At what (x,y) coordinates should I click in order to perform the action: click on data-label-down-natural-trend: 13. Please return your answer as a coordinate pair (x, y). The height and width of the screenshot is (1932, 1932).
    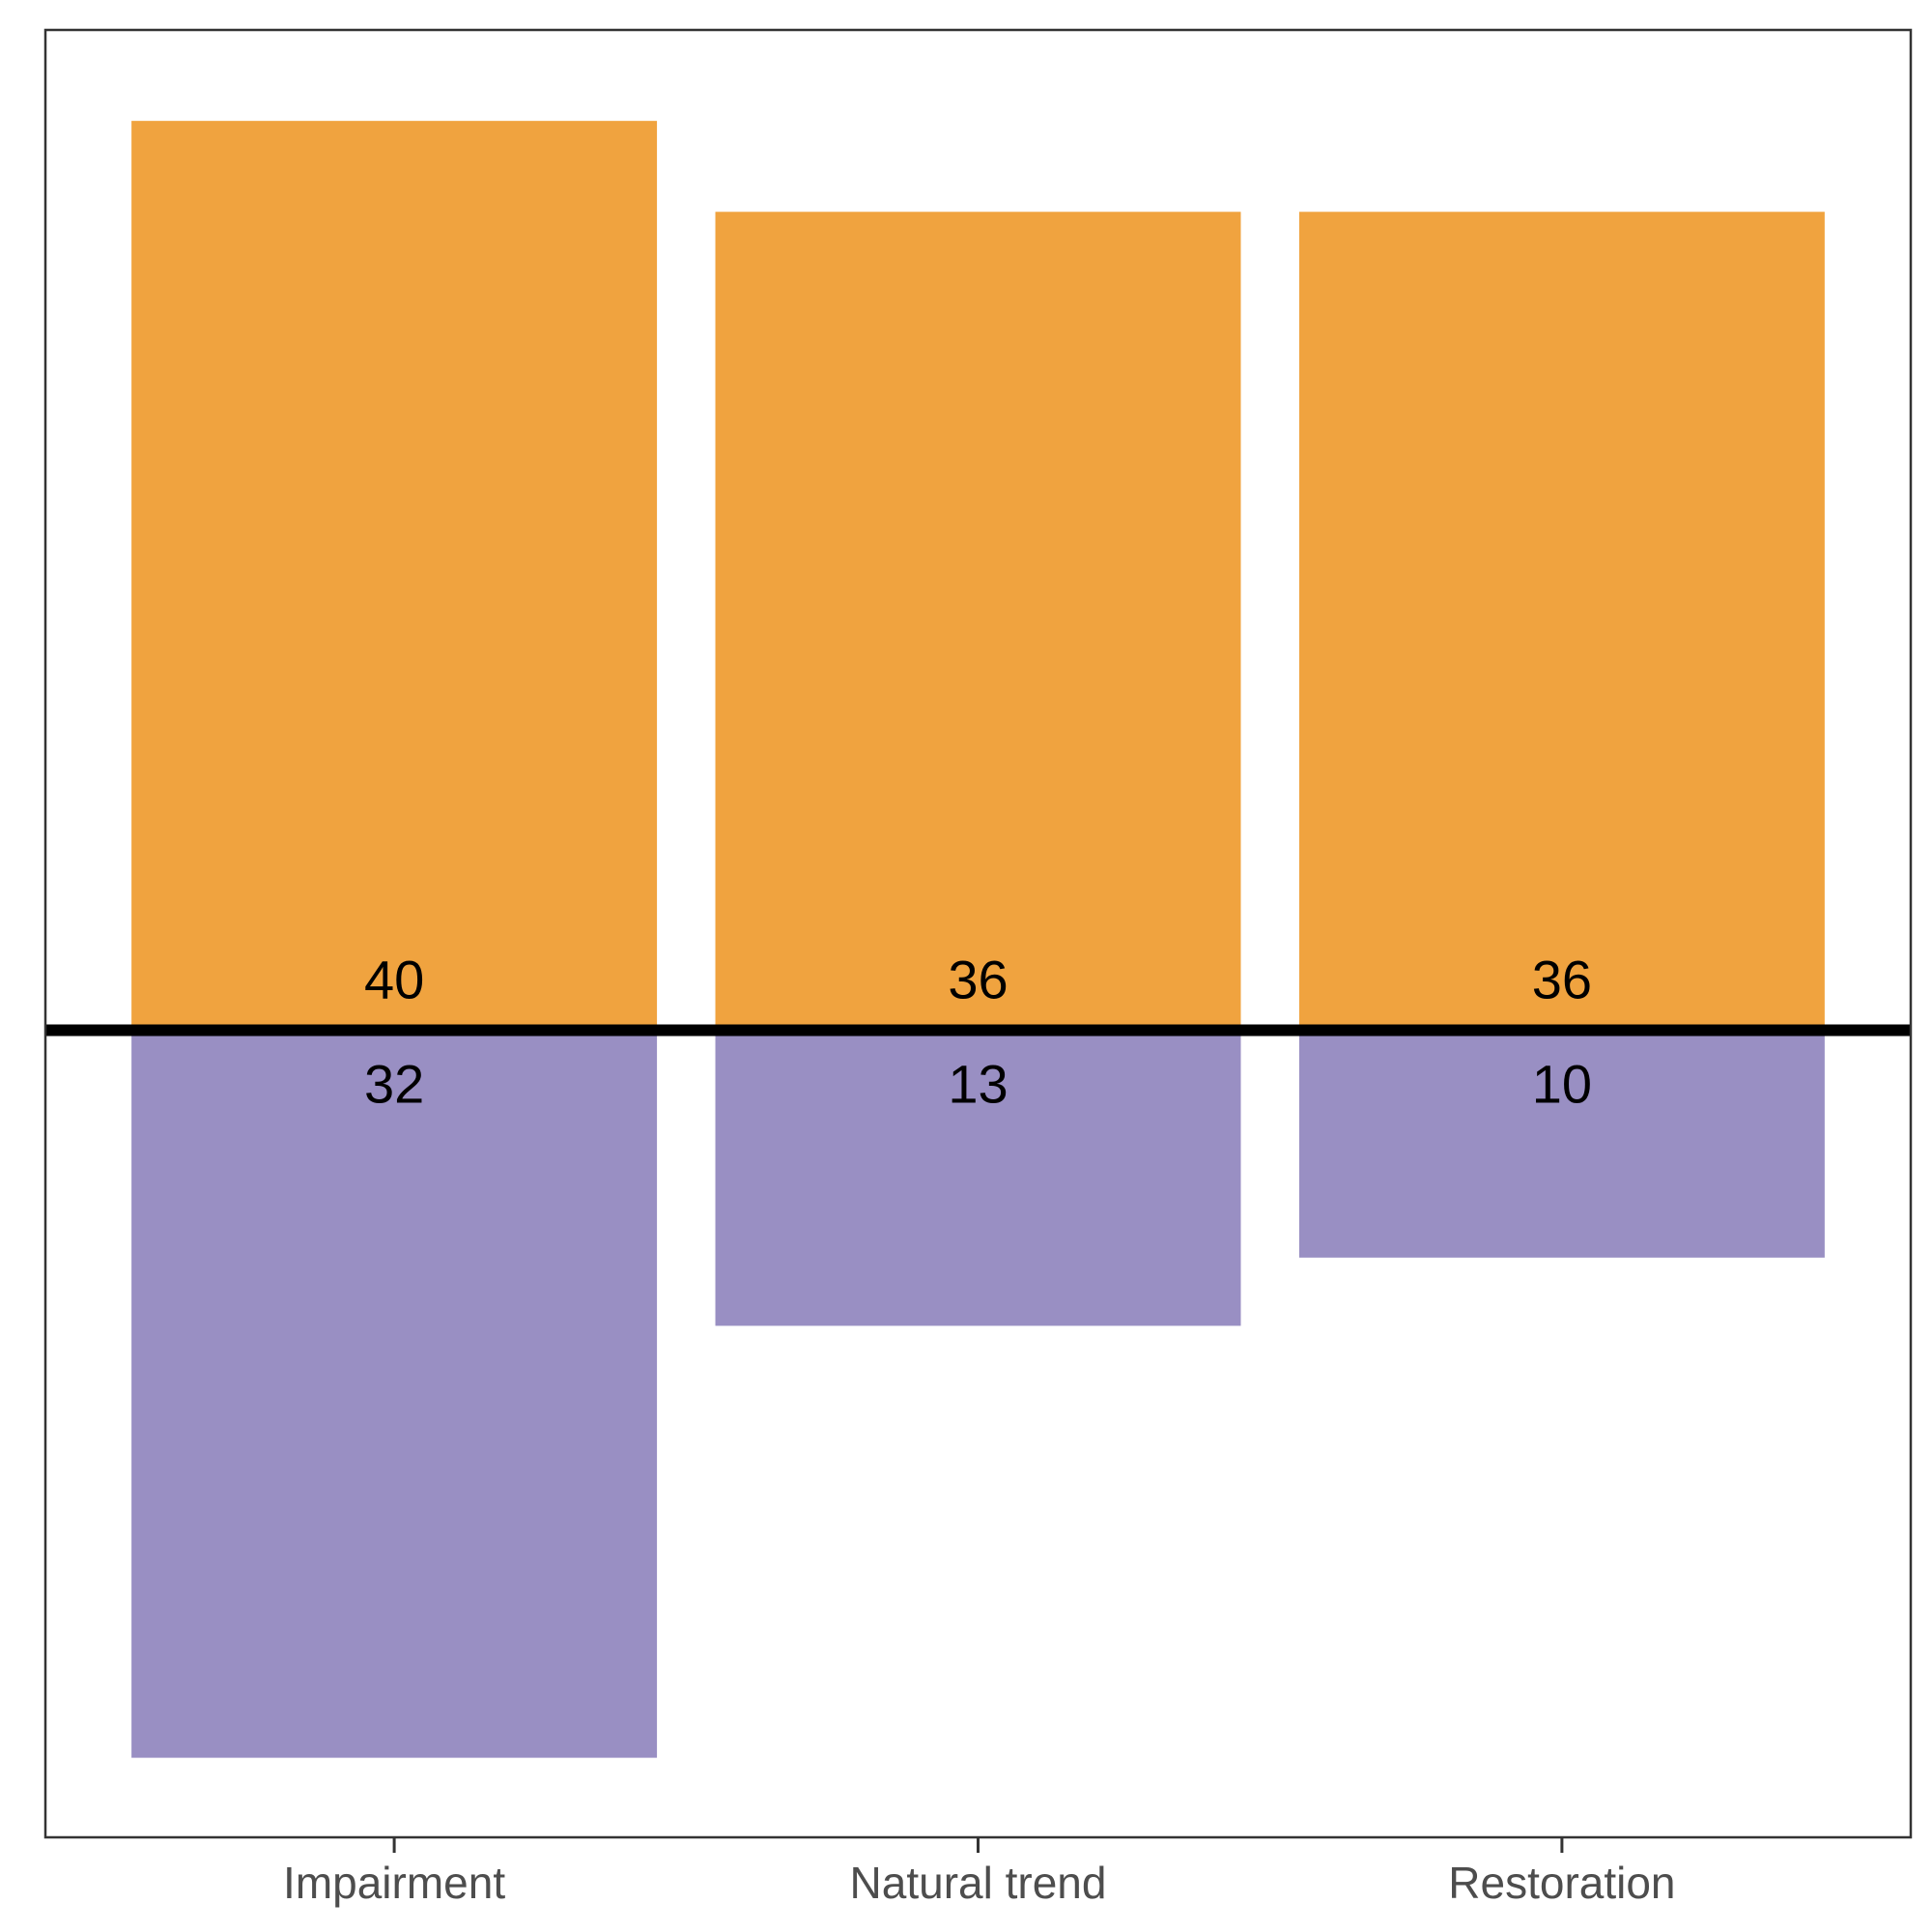
    Looking at the image, I should click on (978, 1084).